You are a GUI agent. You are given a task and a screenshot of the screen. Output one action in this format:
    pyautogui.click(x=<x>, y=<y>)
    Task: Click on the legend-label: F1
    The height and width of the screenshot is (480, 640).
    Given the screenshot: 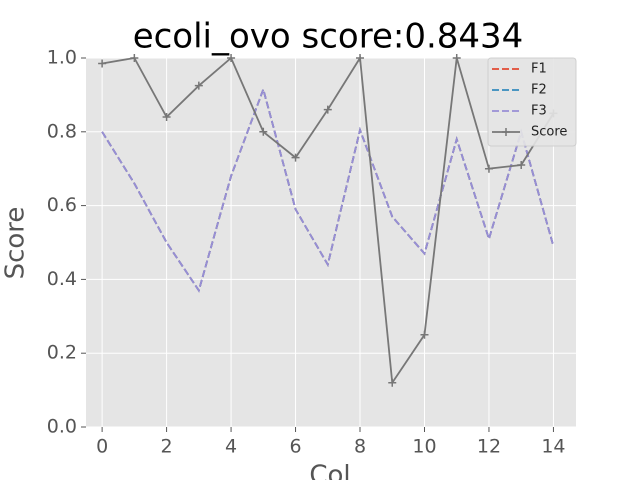 What is the action you would take?
    pyautogui.click(x=539, y=69)
    